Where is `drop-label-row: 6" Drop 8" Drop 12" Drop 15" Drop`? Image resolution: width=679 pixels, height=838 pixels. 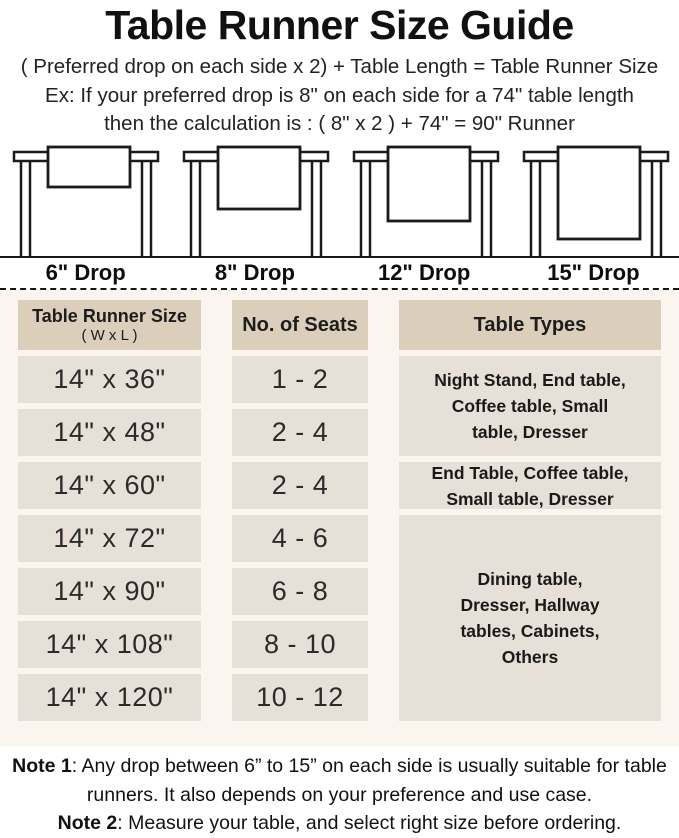 drop-label-row: 6" Drop 8" Drop 12" Drop 15" Drop is located at coordinates (339, 273).